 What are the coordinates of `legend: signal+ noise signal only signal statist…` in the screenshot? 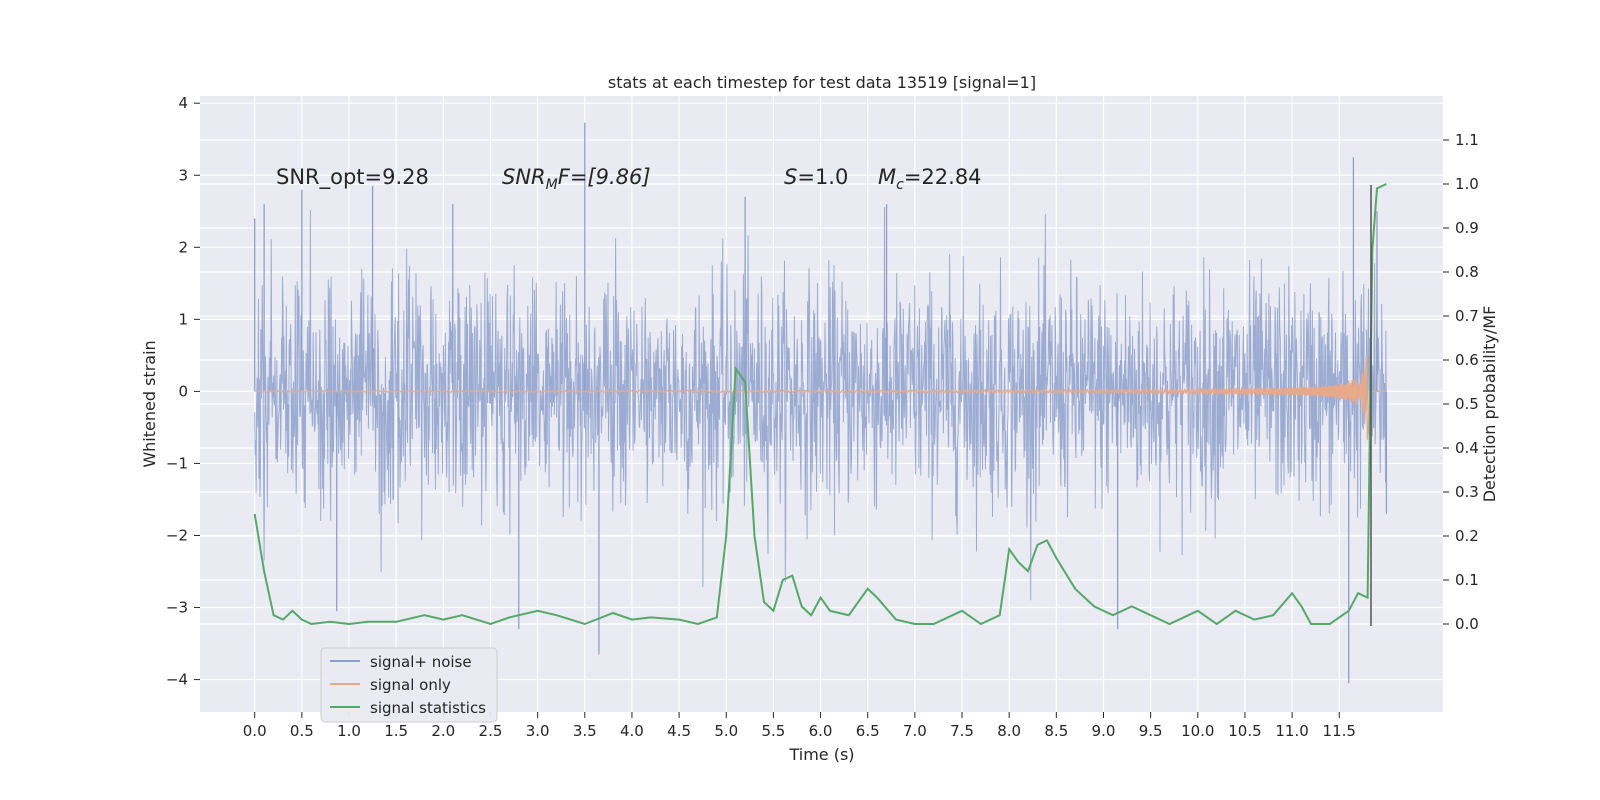 It's located at (409, 685).